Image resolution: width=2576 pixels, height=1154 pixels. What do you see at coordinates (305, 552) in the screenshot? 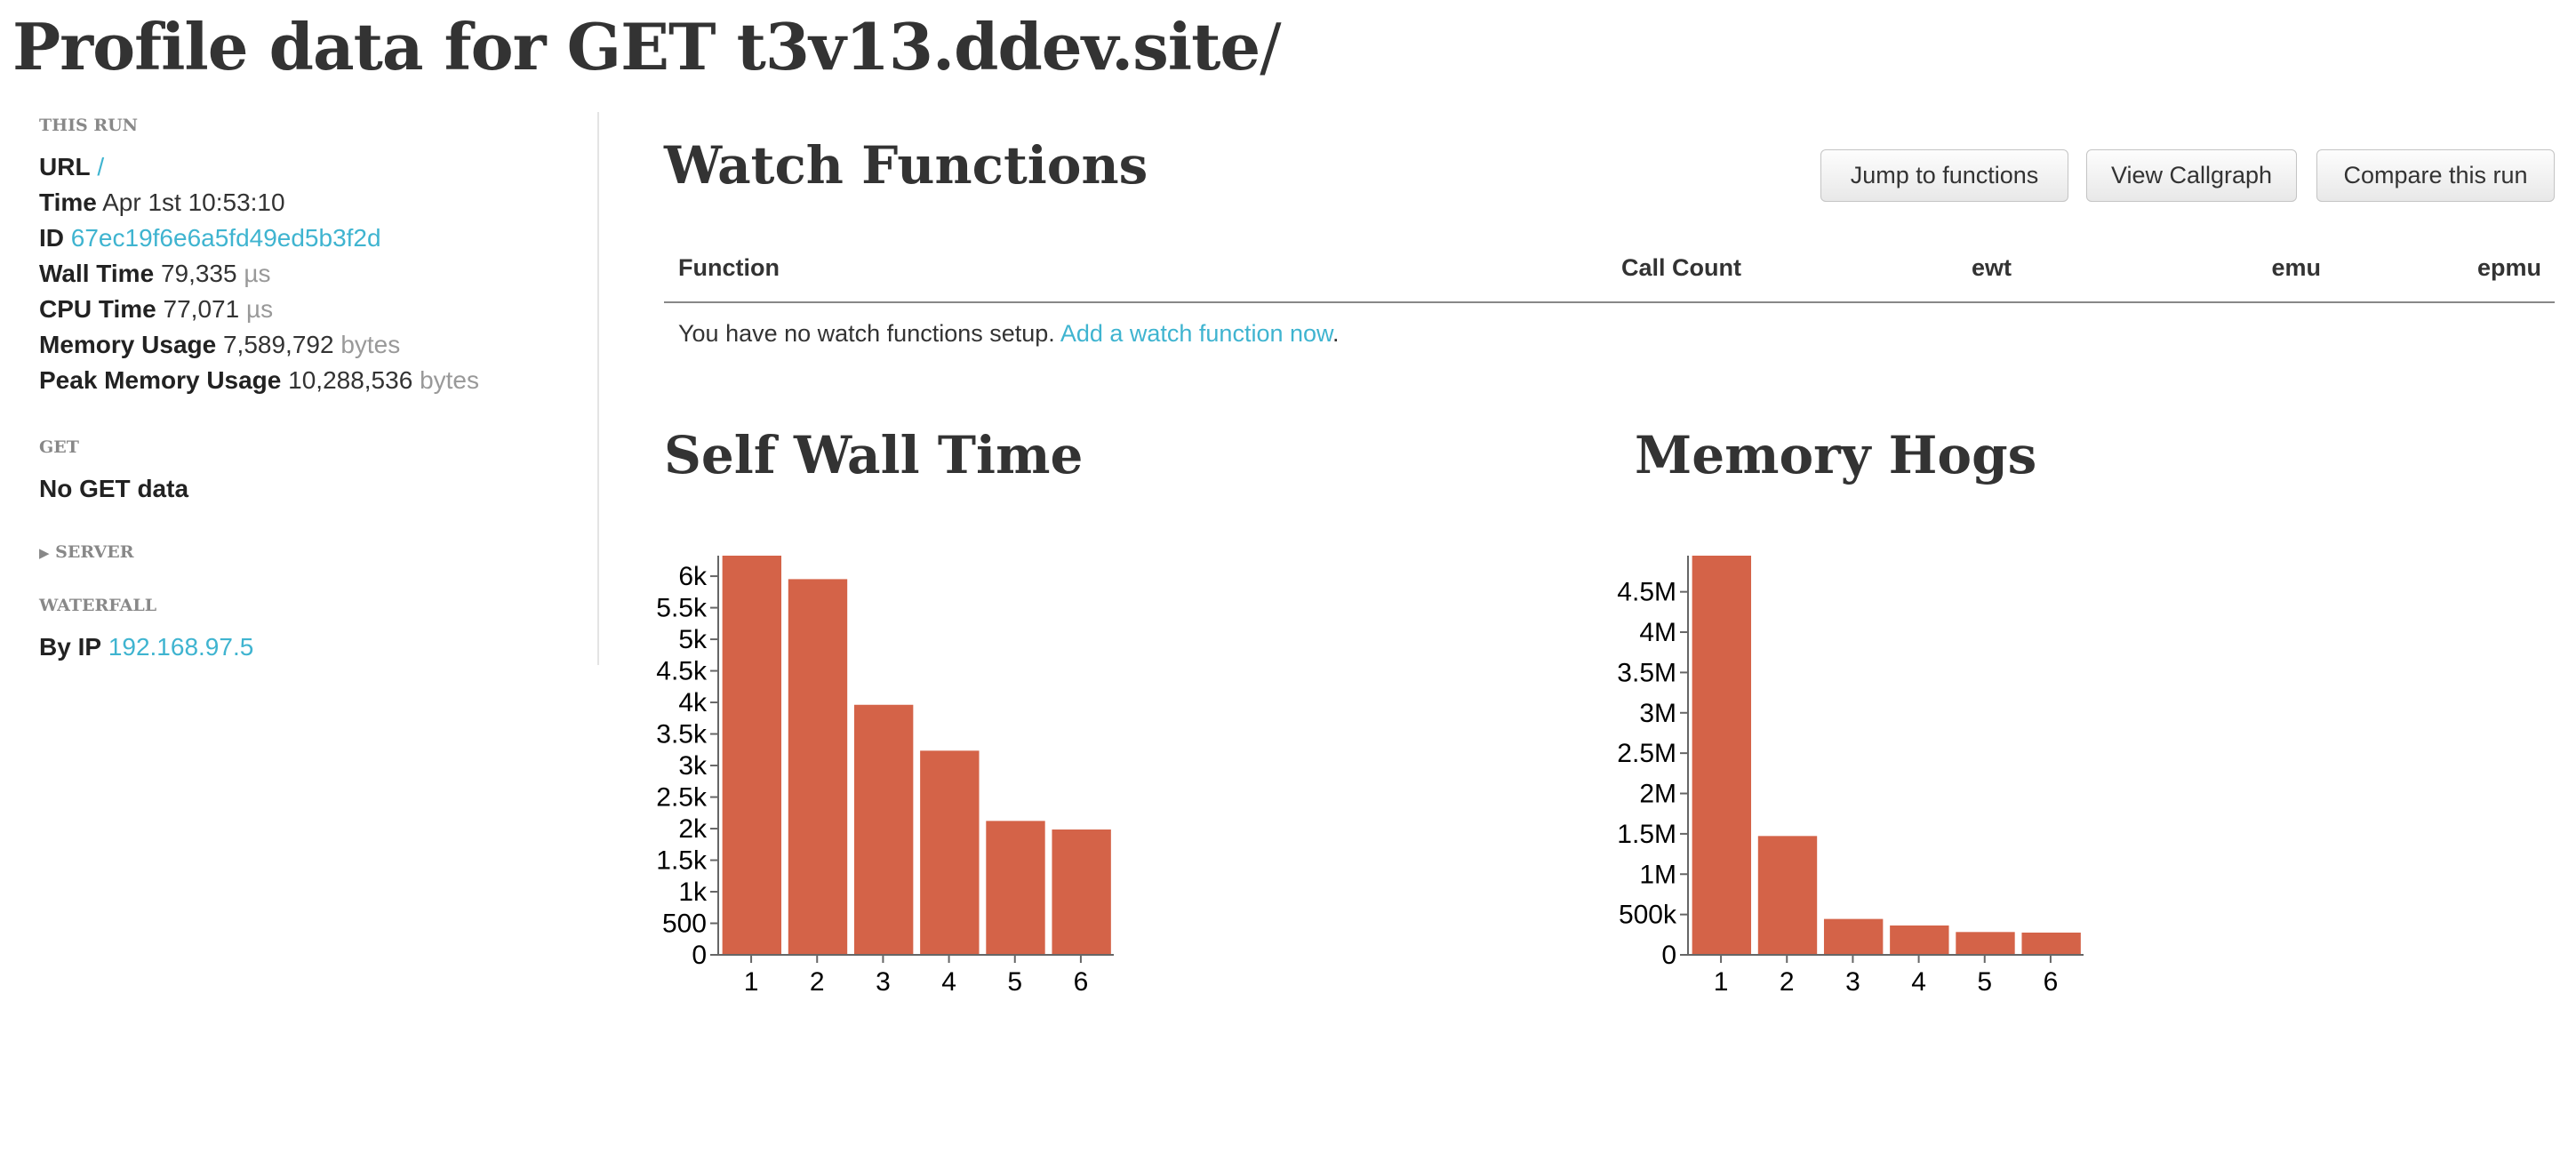
I see `server-toggle: ▶ SERVER` at bounding box center [305, 552].